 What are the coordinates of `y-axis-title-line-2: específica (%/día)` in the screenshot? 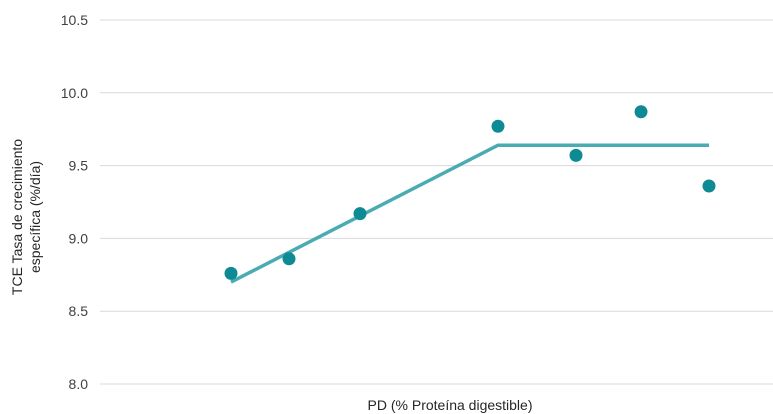 It's located at (35, 217).